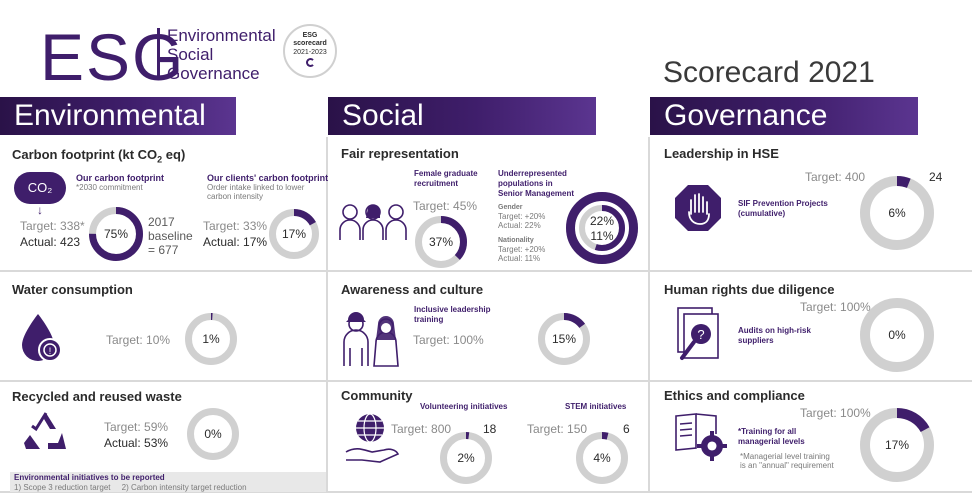 The image size is (972, 499). I want to click on nationality-target: Target: +20%, so click(522, 249).